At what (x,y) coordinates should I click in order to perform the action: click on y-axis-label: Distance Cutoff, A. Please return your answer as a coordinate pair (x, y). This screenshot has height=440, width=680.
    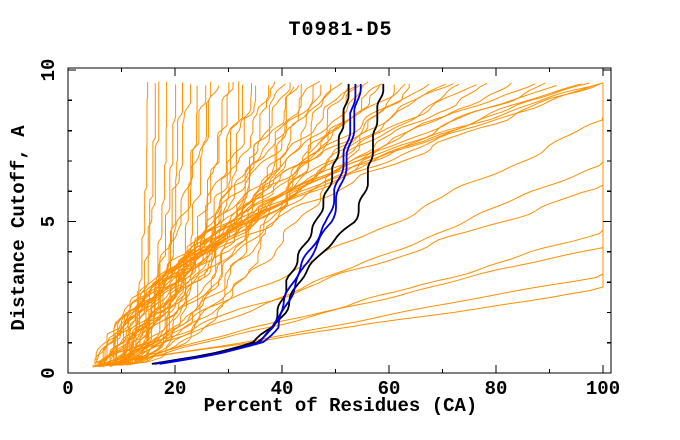
    Looking at the image, I should click on (19, 228).